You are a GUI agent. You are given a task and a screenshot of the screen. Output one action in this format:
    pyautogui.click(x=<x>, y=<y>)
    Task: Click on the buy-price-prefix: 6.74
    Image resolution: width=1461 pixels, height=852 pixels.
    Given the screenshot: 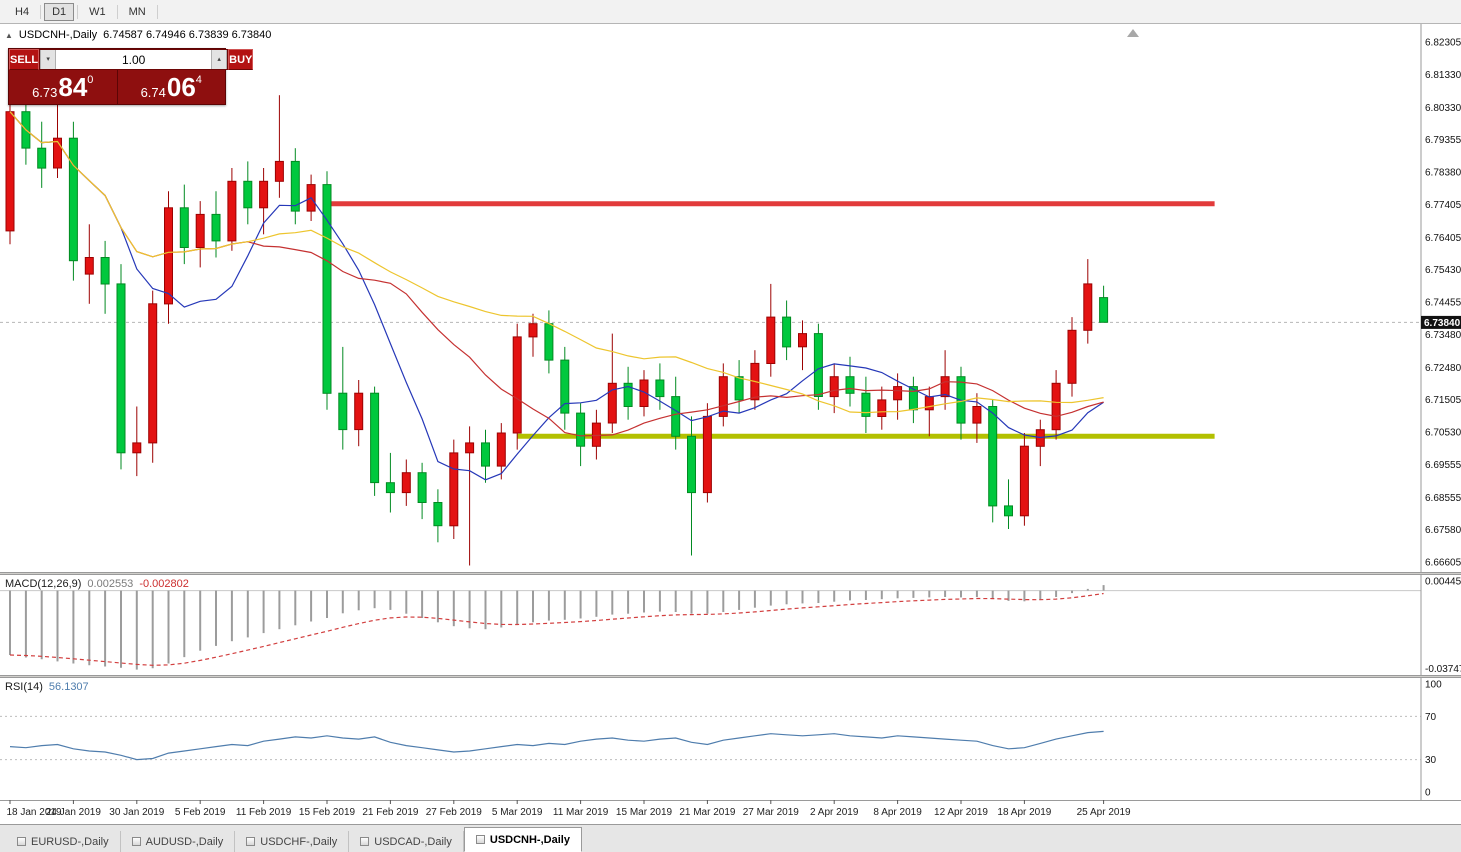 What is the action you would take?
    pyautogui.click(x=153, y=92)
    